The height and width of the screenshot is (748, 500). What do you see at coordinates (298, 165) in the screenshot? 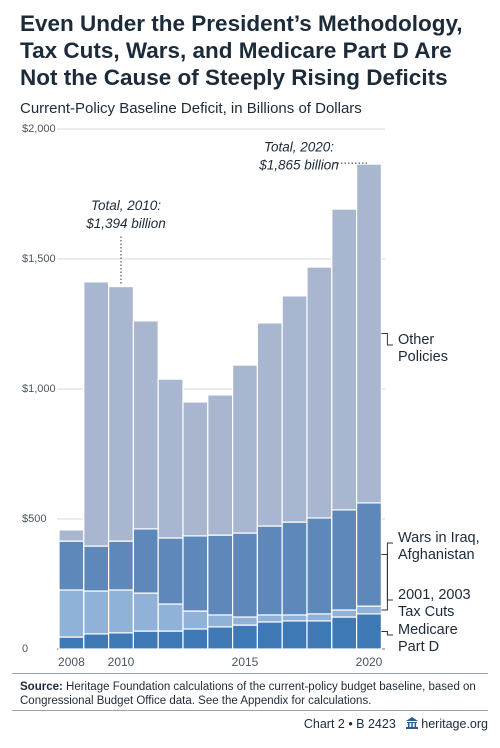
I see `annotation-text: $1,865 billion` at bounding box center [298, 165].